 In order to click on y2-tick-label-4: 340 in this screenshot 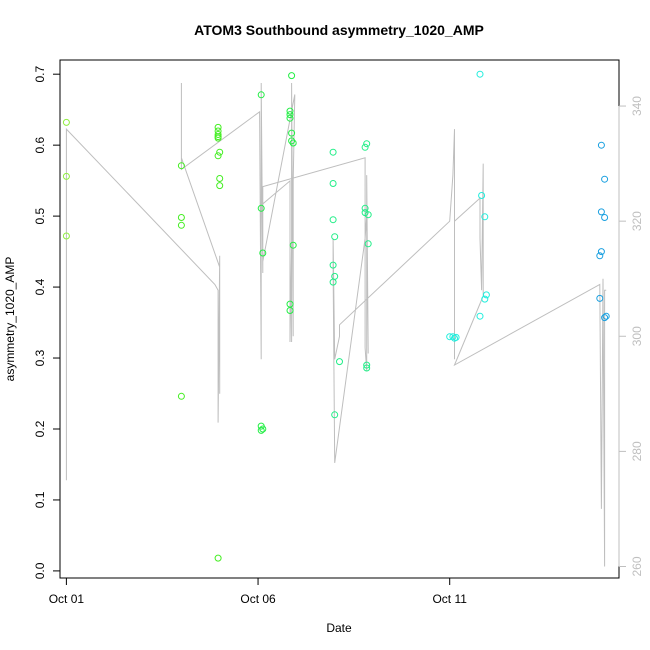, I will do `click(637, 106)`.